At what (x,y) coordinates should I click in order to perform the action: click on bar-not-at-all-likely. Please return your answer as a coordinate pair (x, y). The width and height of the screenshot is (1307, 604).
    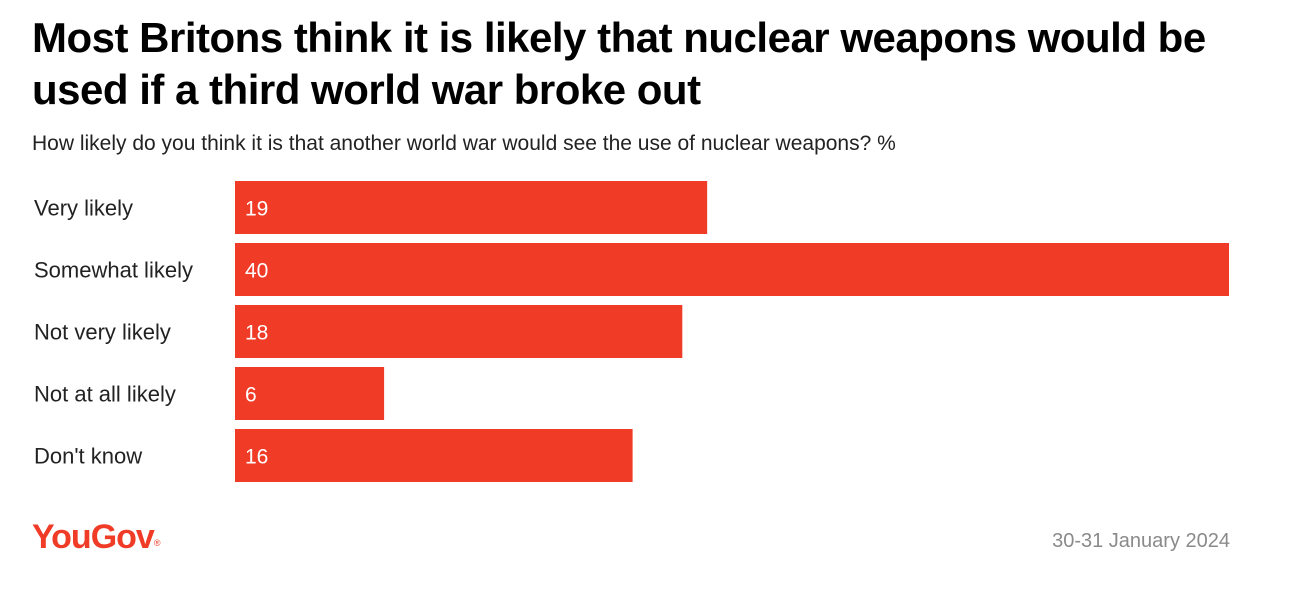
    Looking at the image, I should click on (310, 393).